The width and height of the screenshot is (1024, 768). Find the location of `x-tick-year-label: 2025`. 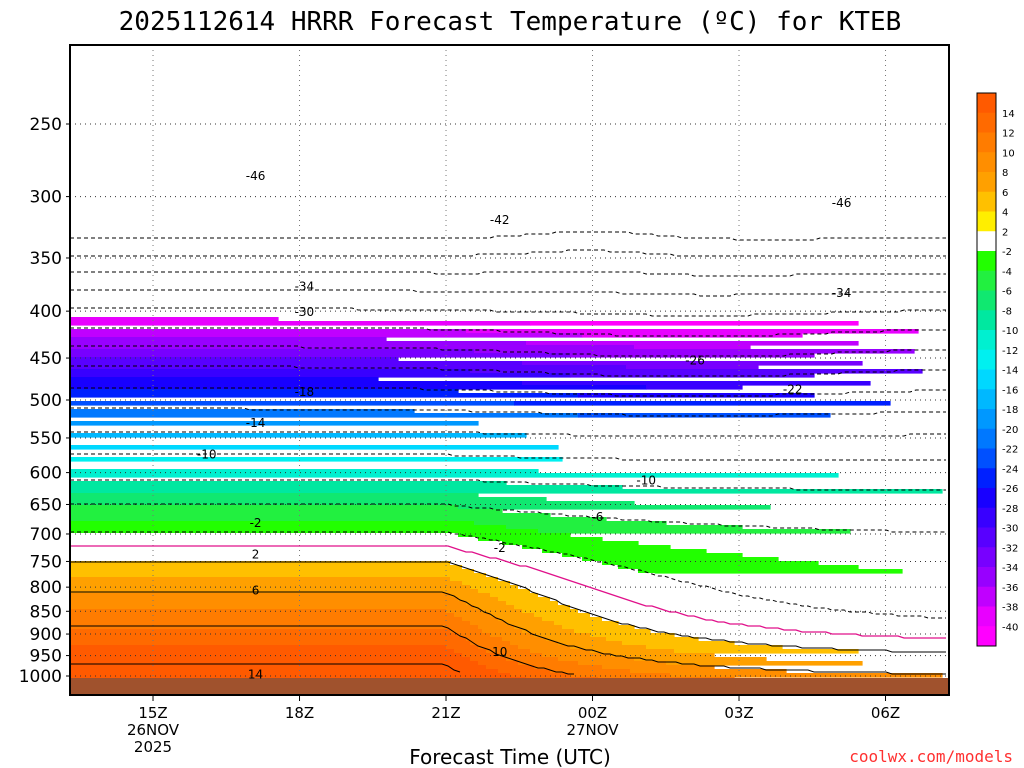

x-tick-year-label: 2025 is located at coordinates (153, 747).